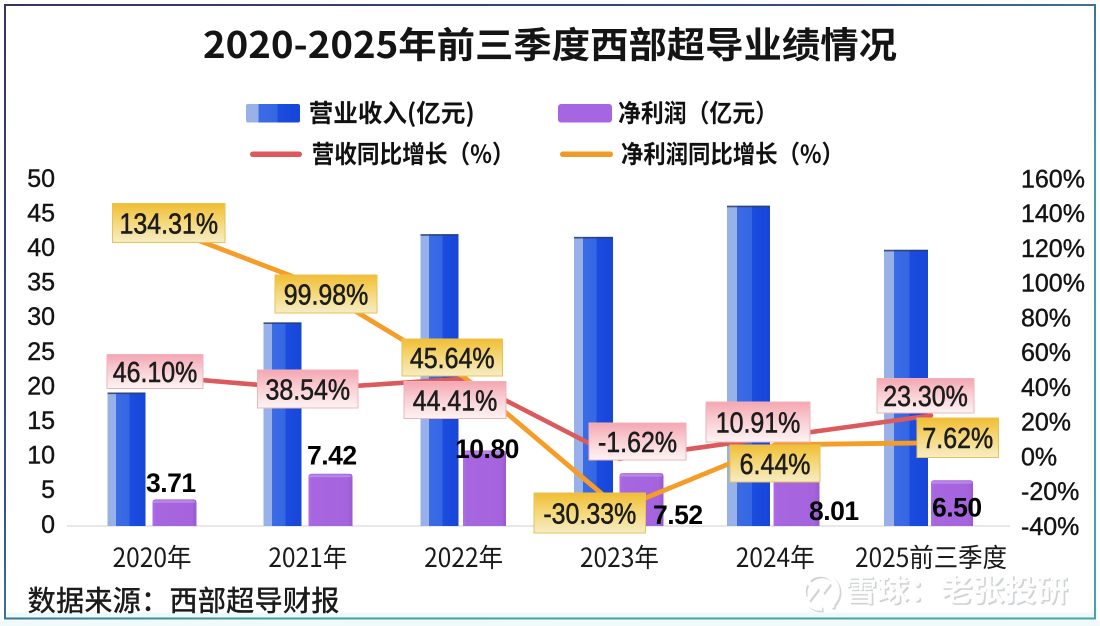 The image size is (1100, 626). Describe the element at coordinates (1050, 492) in the screenshot. I see `svg-text: -20%` at that location.